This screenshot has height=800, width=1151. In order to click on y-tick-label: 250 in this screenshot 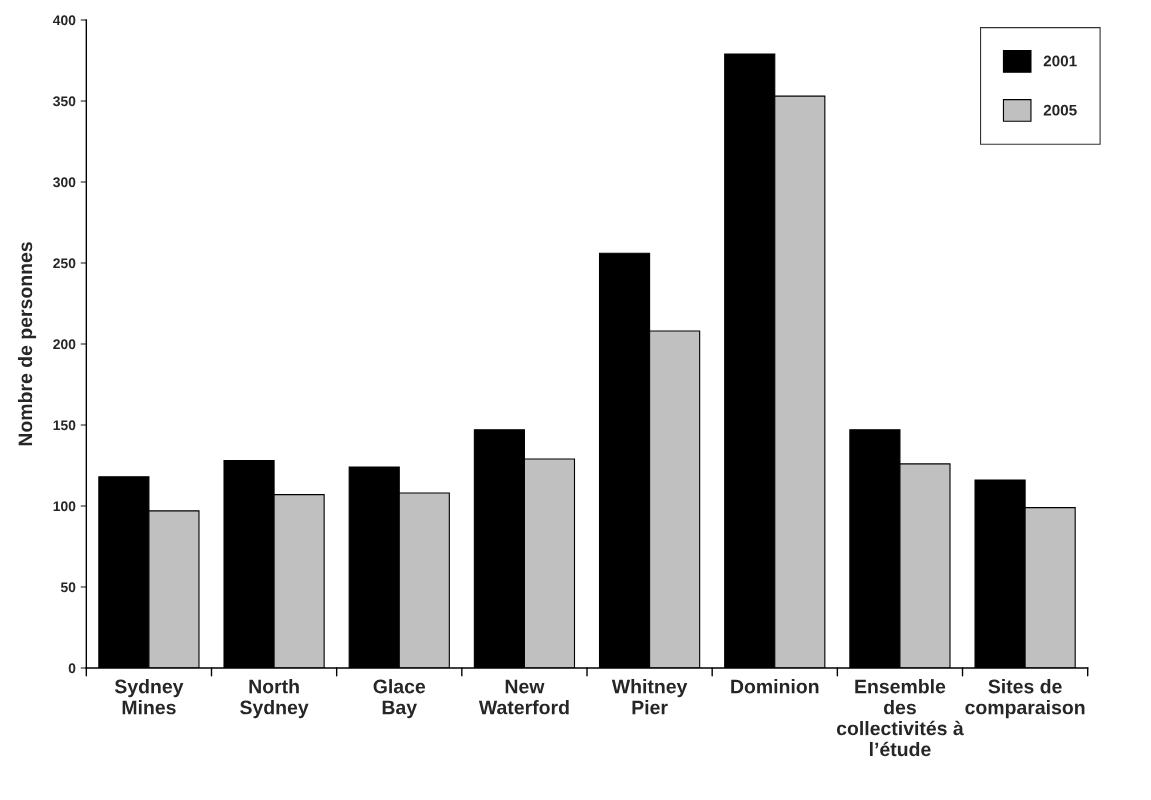, I will do `click(64, 263)`.